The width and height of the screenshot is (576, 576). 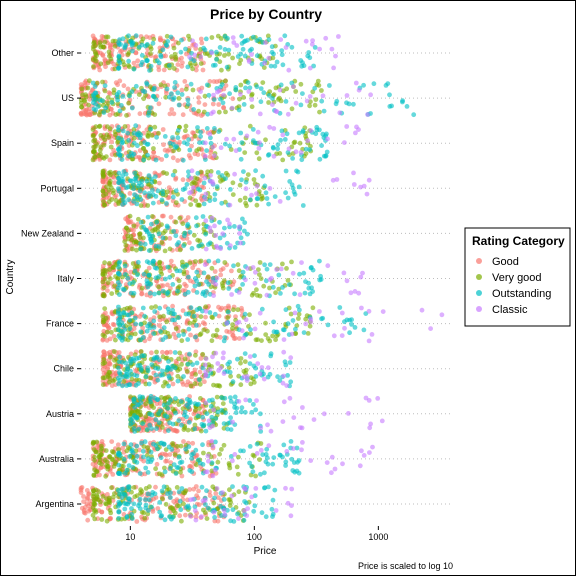 I want to click on chart-title: Price by Country, so click(x=266, y=14).